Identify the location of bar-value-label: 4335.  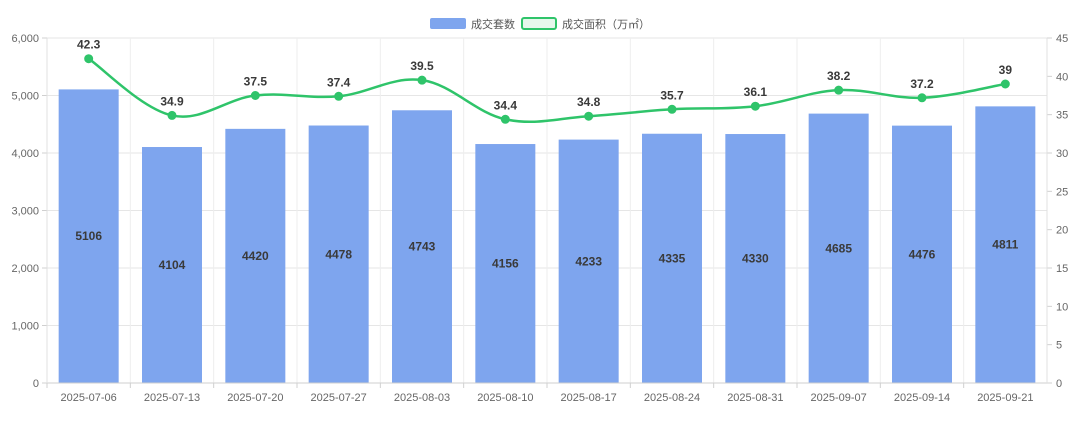
(672, 258).